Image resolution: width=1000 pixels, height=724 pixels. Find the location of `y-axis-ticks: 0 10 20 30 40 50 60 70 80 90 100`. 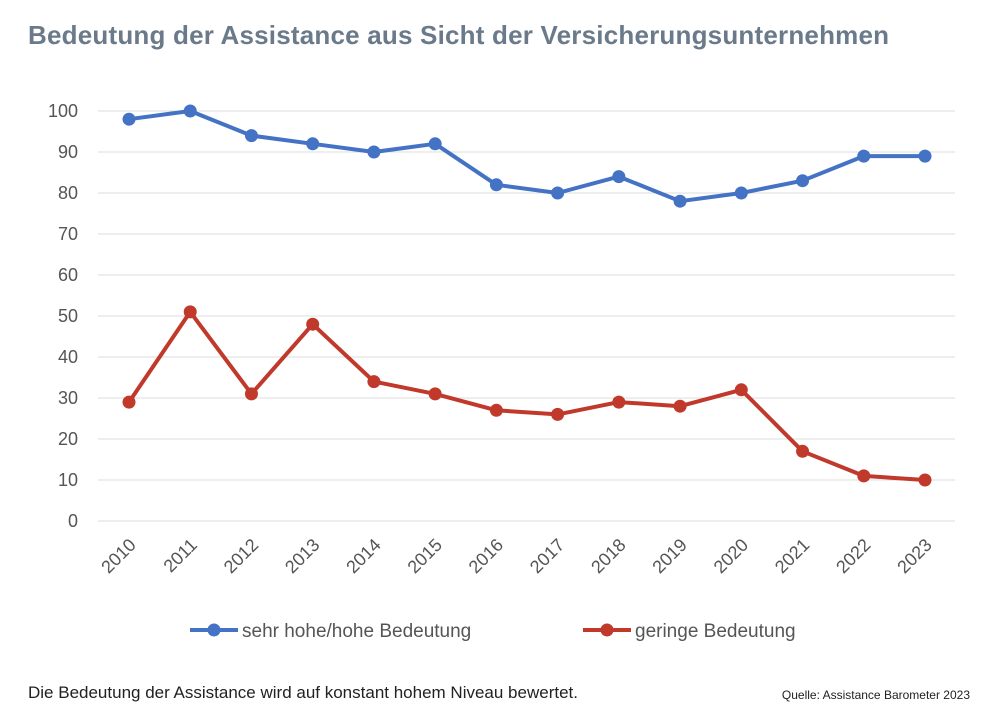

y-axis-ticks: 0 10 20 30 40 50 60 70 80 90 100 is located at coordinates (63, 316).